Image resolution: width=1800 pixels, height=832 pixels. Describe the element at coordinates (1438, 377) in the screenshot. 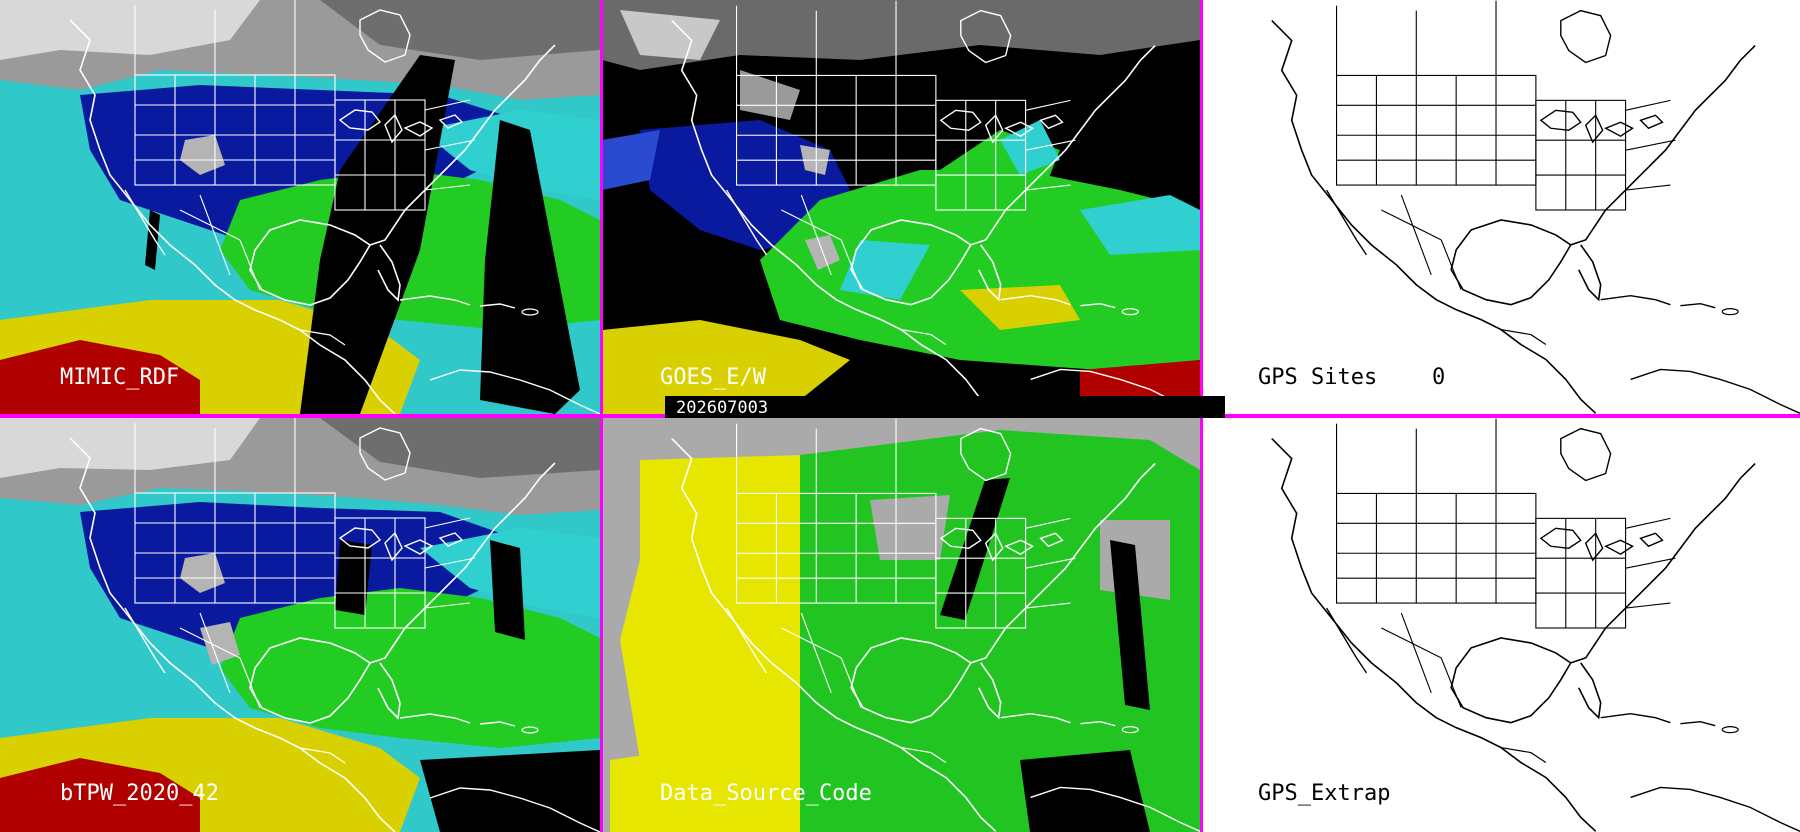

I see `gps-site-count: 0` at that location.